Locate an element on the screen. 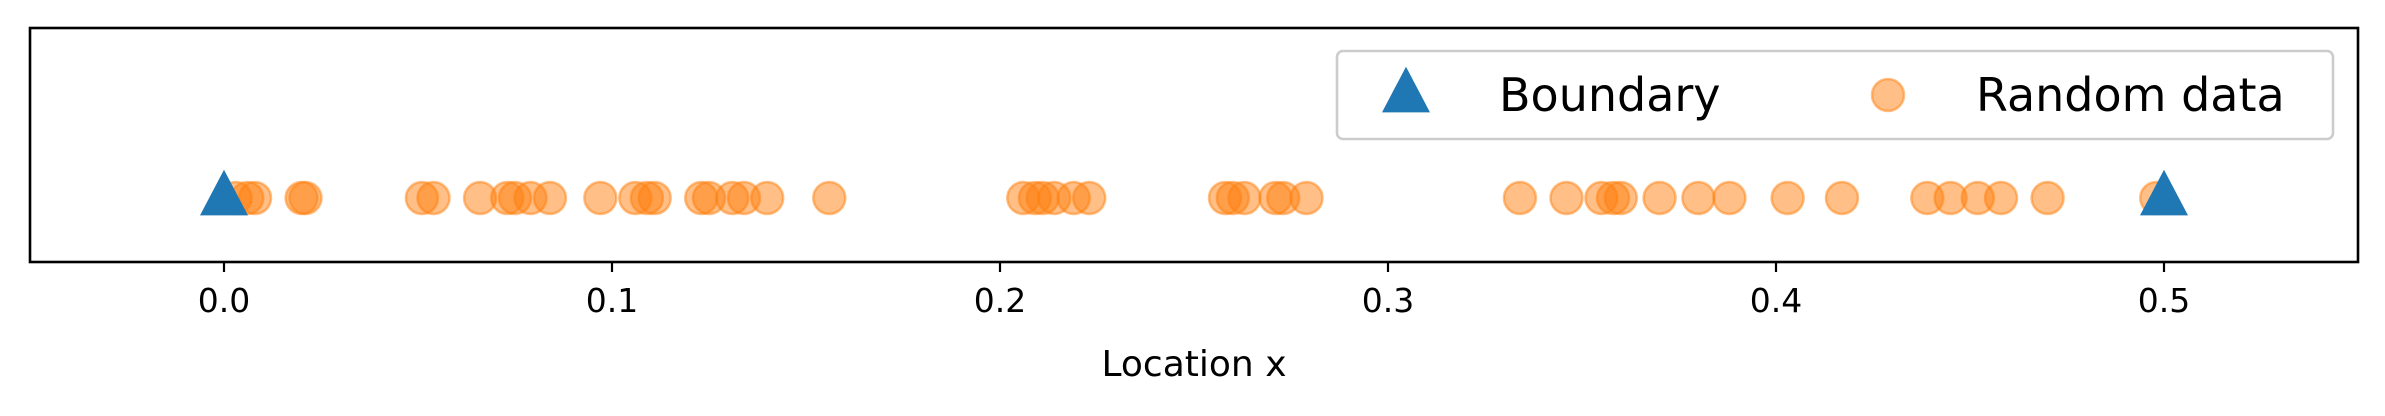 The height and width of the screenshot is (416, 2385). legend-label-random-data: Random data is located at coordinates (2130, 95).